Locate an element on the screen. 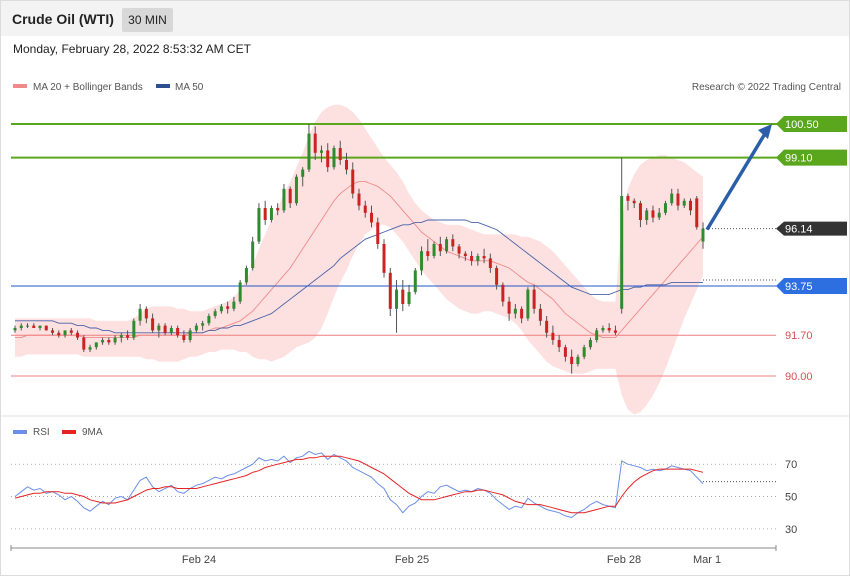 The width and height of the screenshot is (850, 576). rsi-ma-legend-label: 9MA is located at coordinates (92, 432).